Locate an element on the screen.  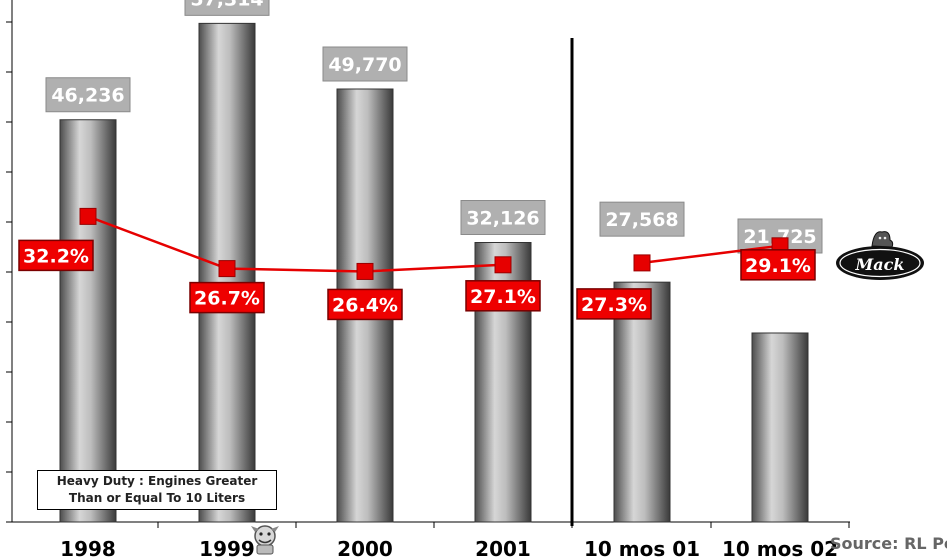
percent-label: 26.7% is located at coordinates (227, 297).